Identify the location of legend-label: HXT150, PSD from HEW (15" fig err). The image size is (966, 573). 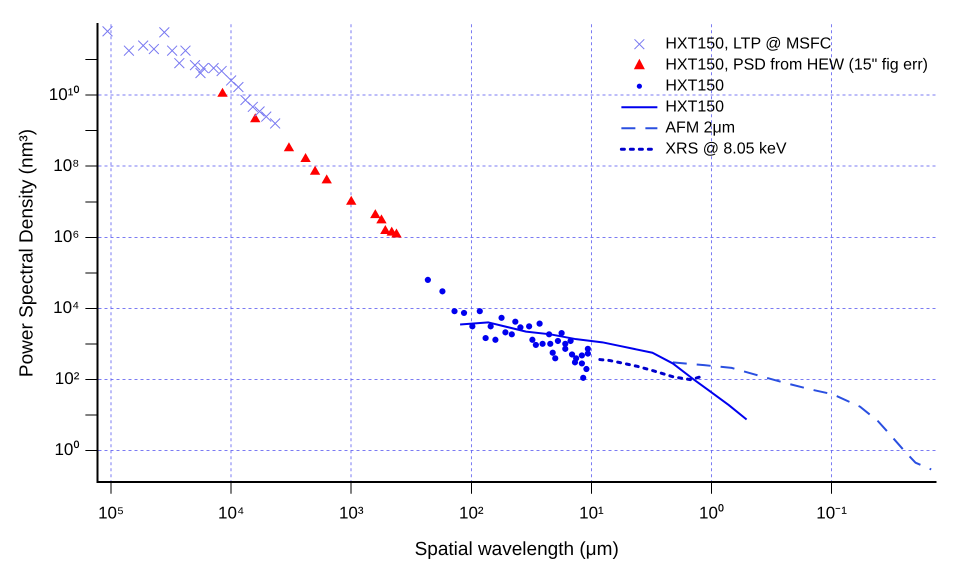
(796, 65).